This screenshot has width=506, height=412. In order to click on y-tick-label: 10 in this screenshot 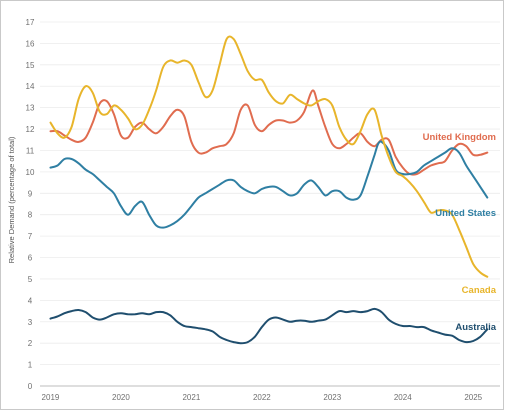, I will do `click(30, 172)`.